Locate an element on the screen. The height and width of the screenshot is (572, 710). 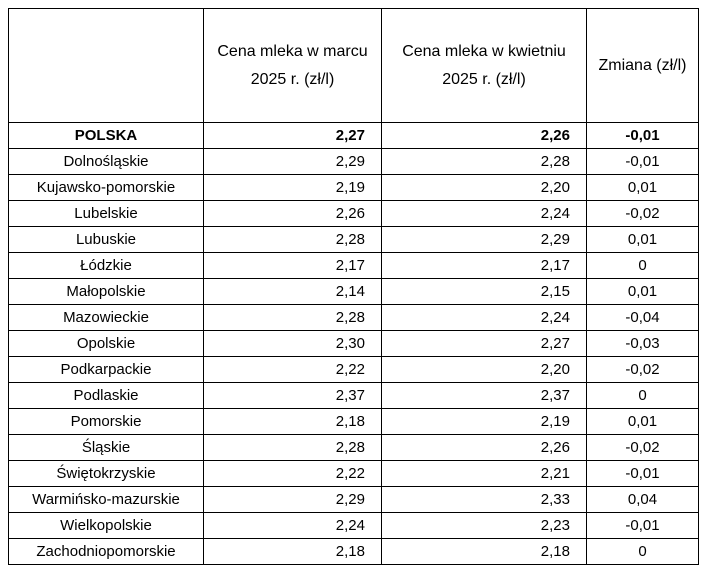
region-cell: Dolnośląskie is located at coordinates (106, 161).